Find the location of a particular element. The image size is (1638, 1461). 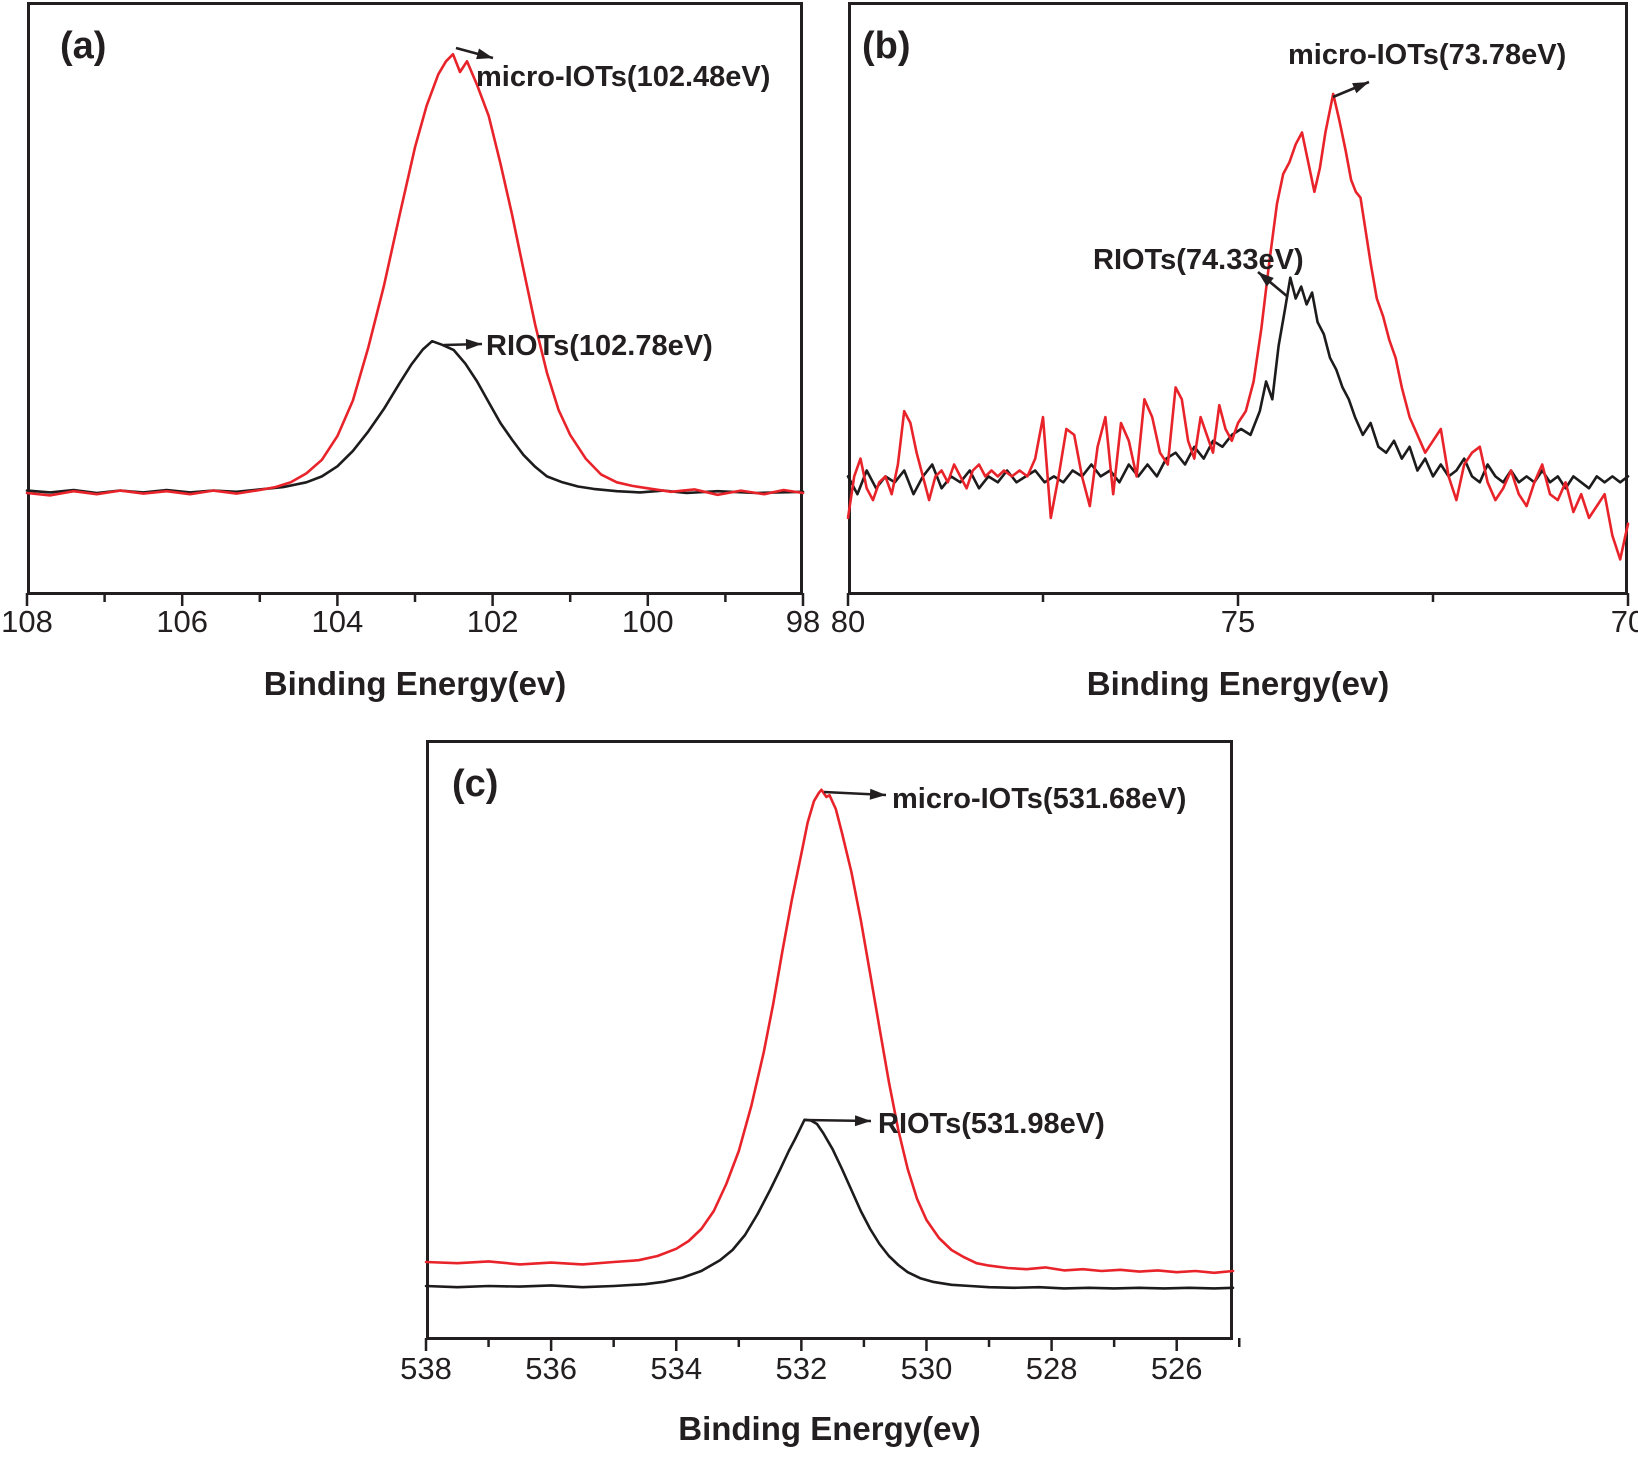

x-tick-label: 108 is located at coordinates (27, 621).